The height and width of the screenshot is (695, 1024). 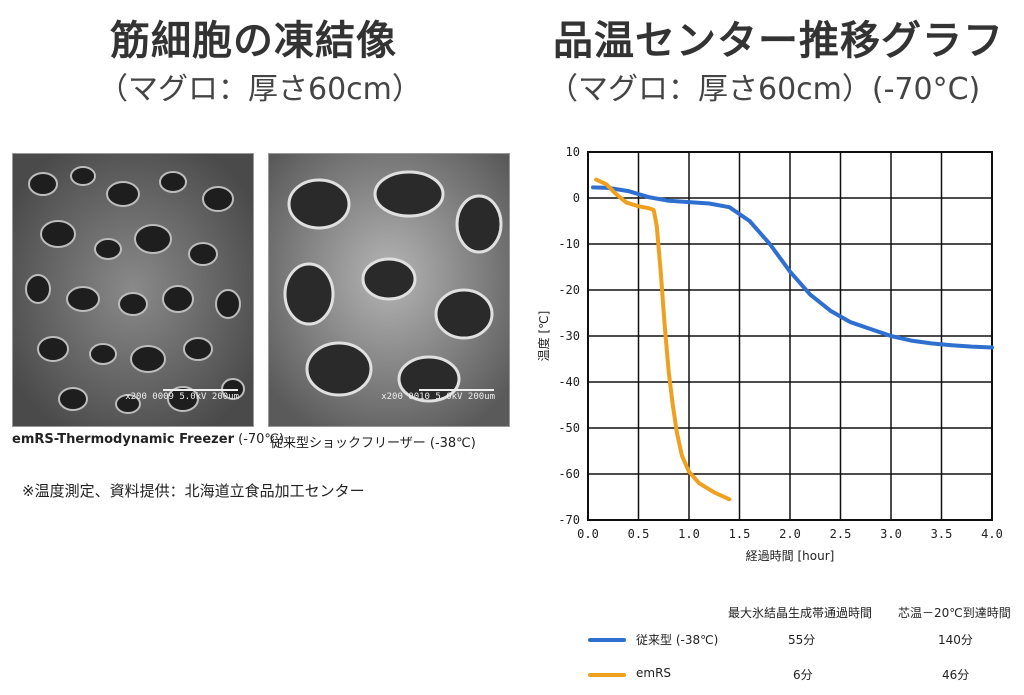 I want to click on emrs-caption-temp: (-70℃), so click(x=259, y=439).